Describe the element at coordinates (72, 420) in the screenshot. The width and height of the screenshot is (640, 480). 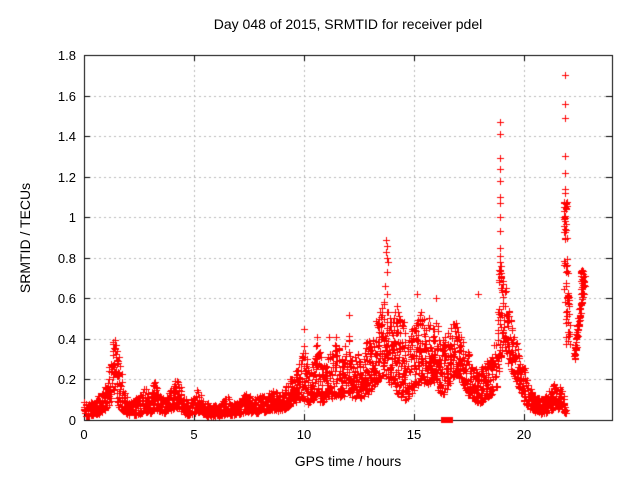
I see `y-tick-label: 0` at that location.